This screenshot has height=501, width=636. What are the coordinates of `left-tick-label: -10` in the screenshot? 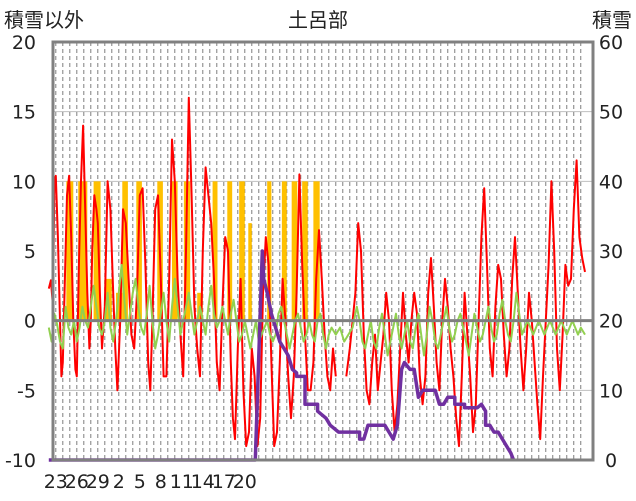 It's located at (20, 461).